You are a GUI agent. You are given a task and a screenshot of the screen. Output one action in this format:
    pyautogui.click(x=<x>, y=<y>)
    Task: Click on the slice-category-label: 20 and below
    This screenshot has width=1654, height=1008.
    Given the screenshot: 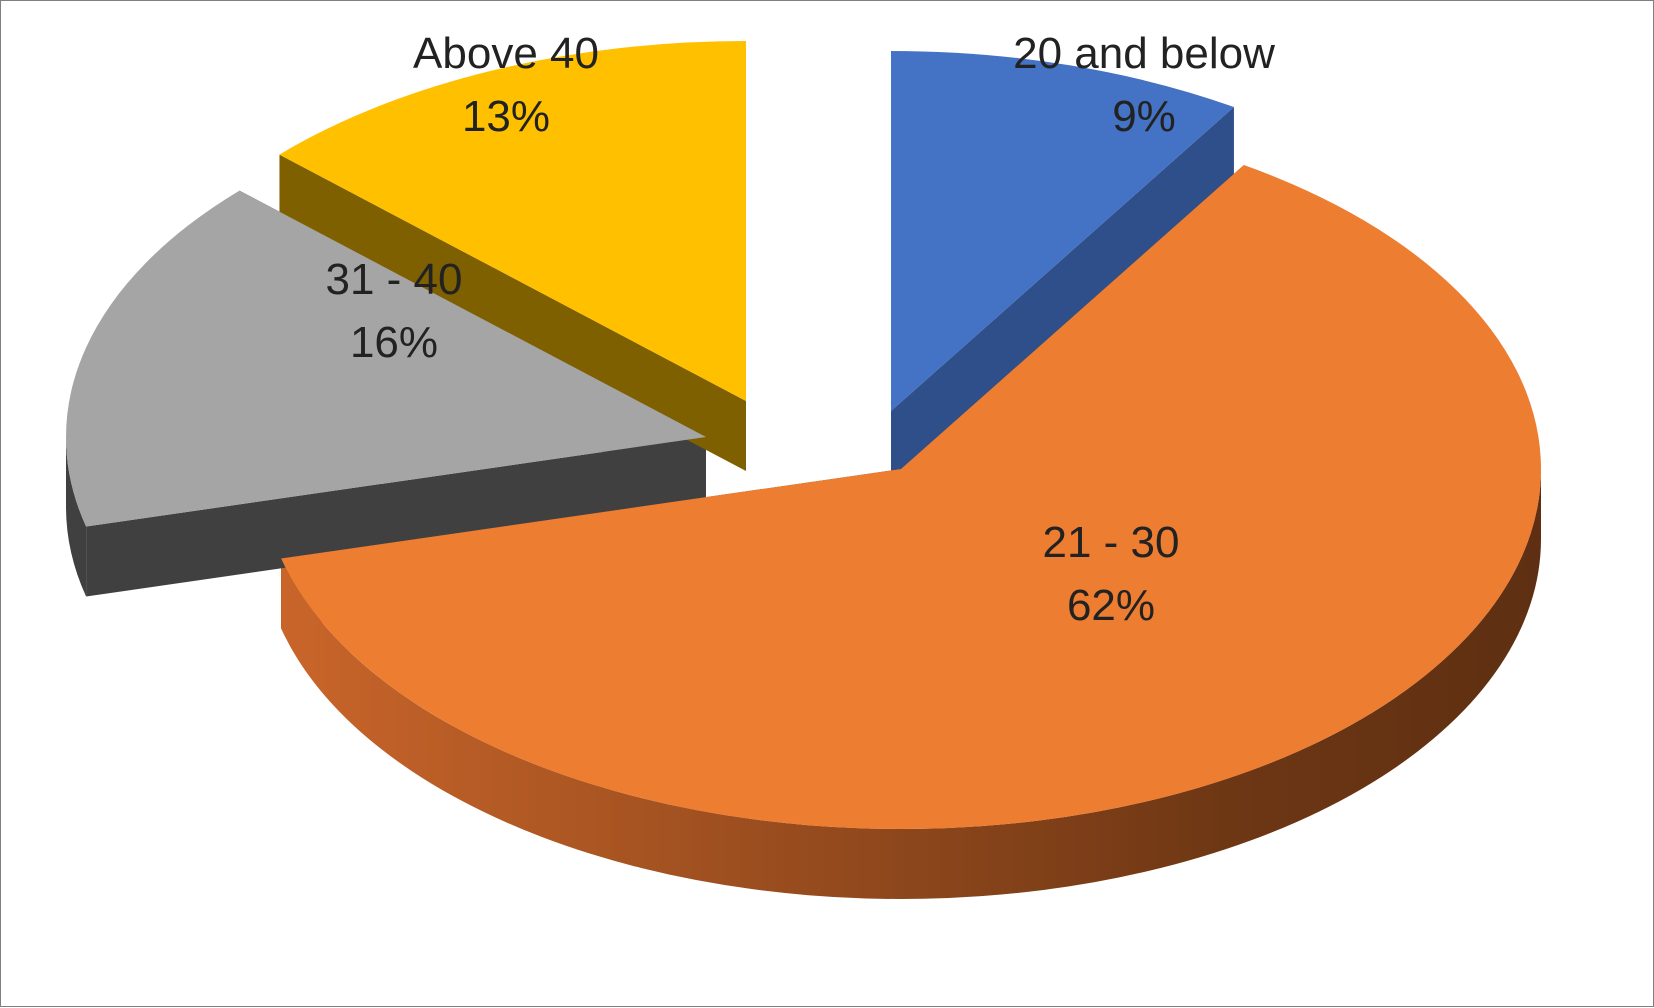 What is the action you would take?
    pyautogui.click(x=1144, y=53)
    